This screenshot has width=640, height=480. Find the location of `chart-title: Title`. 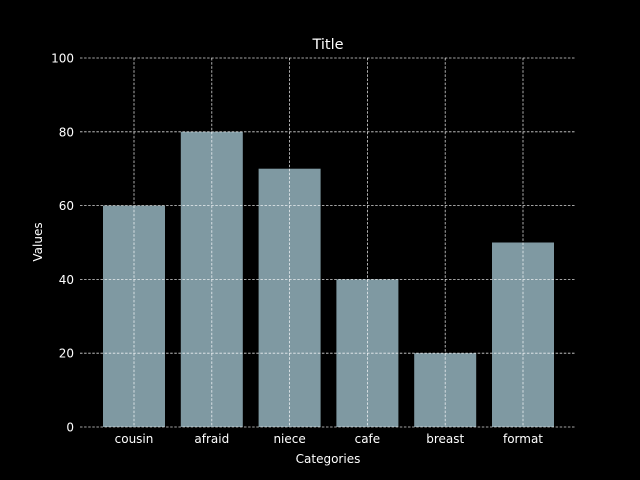

chart-title: Title is located at coordinates (327, 45).